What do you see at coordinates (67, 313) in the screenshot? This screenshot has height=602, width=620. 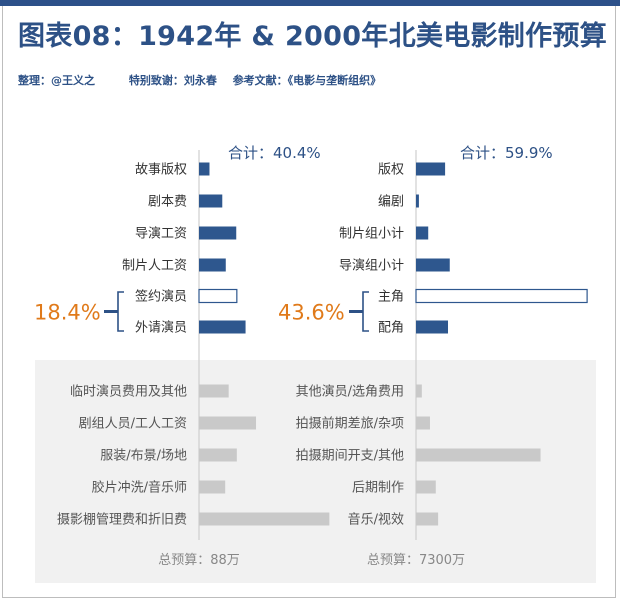 I see `y1942-highlight-percent: 18.4%` at bounding box center [67, 313].